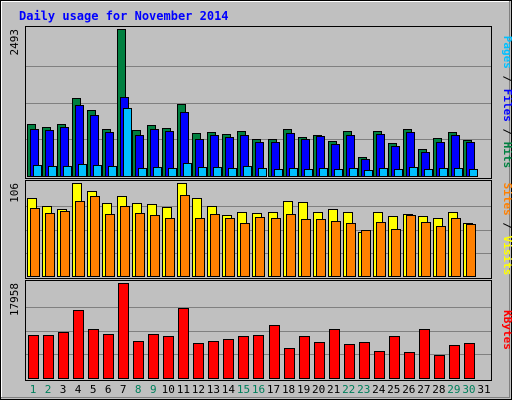  I want to click on day-label-16: 16, so click(258, 389).